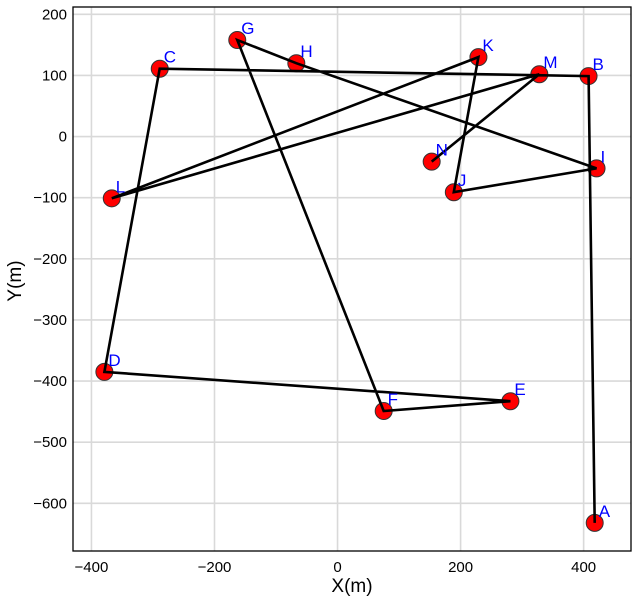 This screenshot has height=603, width=638. What do you see at coordinates (460, 567) in the screenshot?
I see `x-tick-label: 200` at bounding box center [460, 567].